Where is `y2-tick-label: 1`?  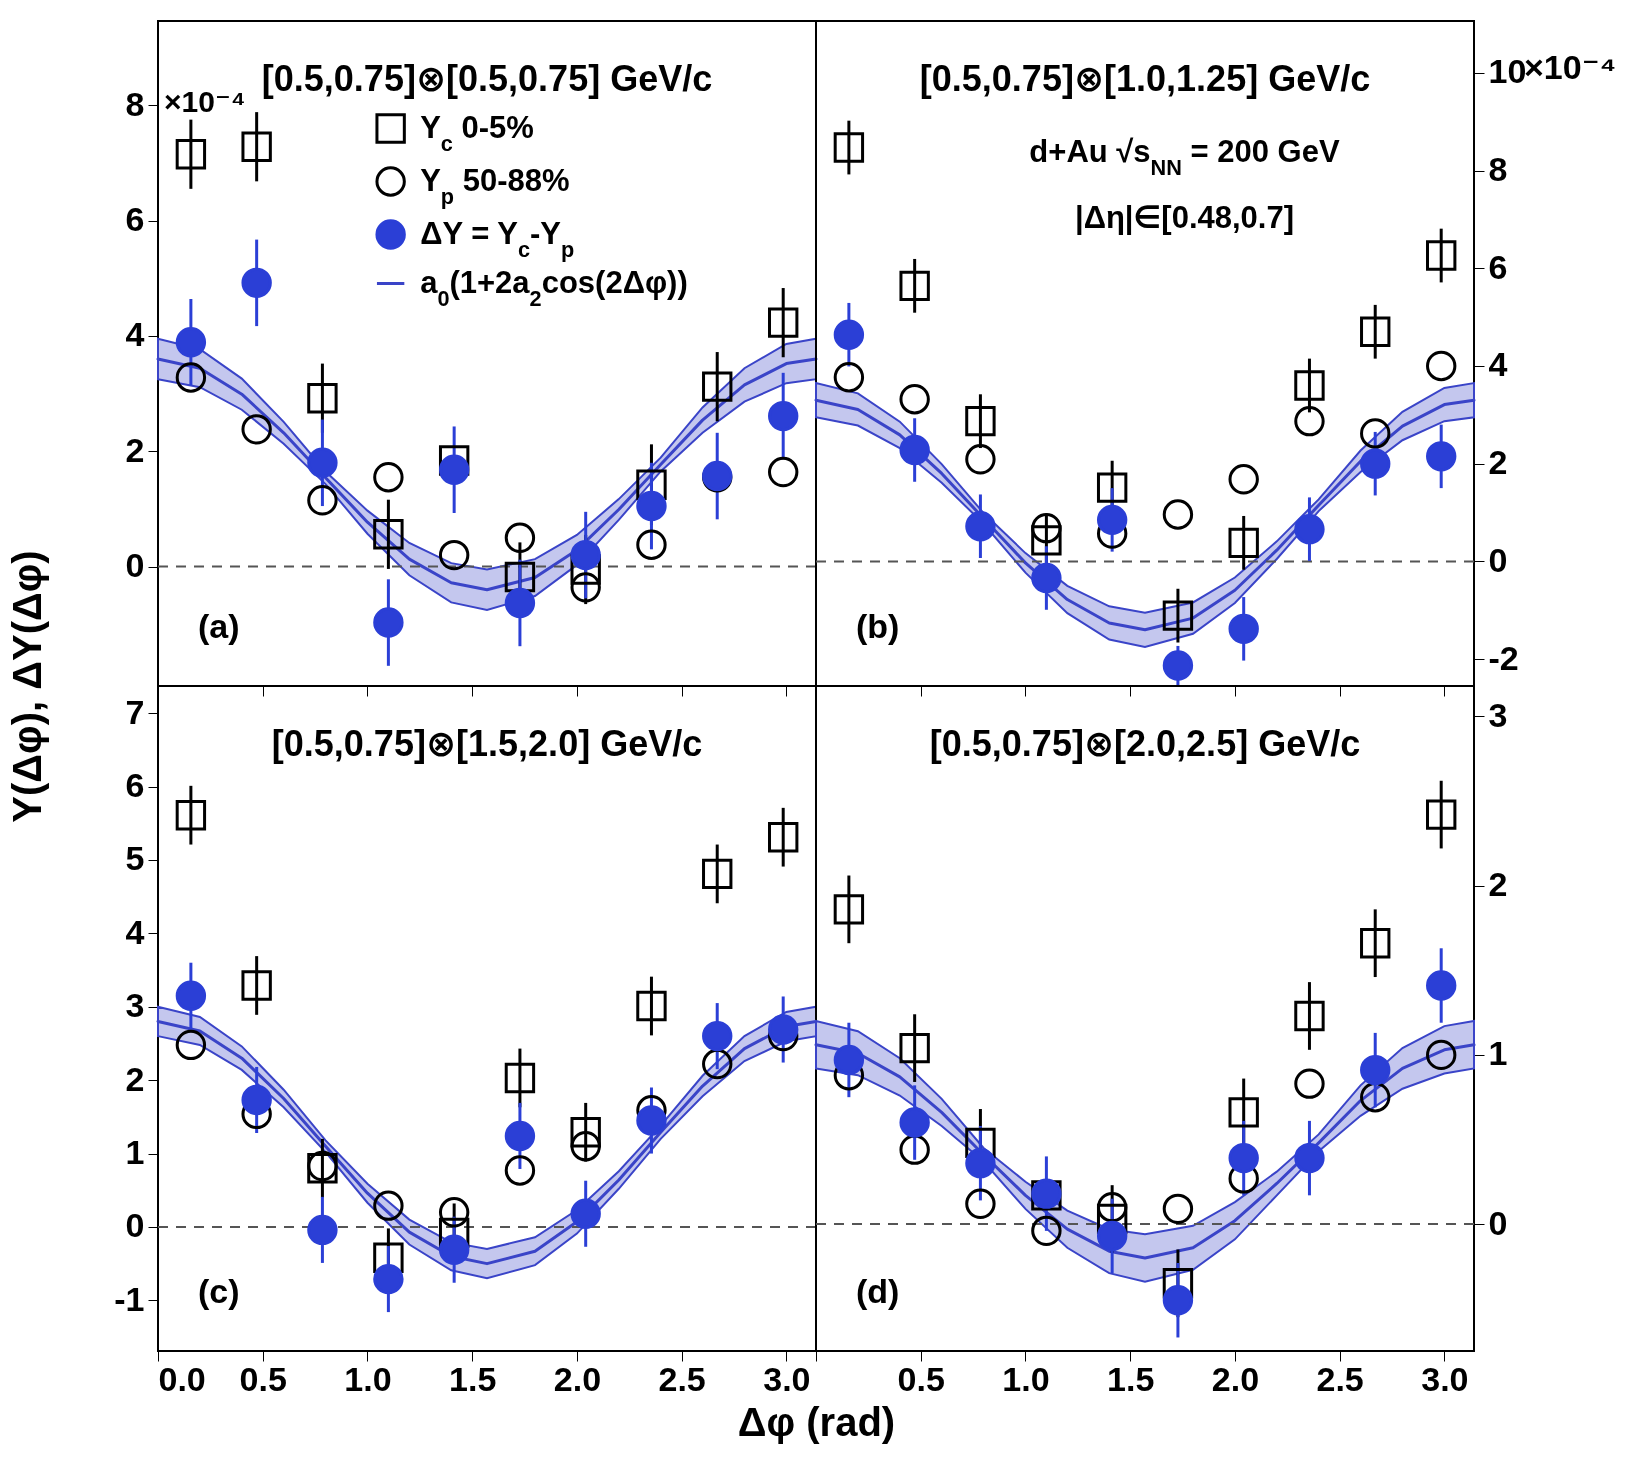 y2-tick-label: 1 is located at coordinates (1498, 1053).